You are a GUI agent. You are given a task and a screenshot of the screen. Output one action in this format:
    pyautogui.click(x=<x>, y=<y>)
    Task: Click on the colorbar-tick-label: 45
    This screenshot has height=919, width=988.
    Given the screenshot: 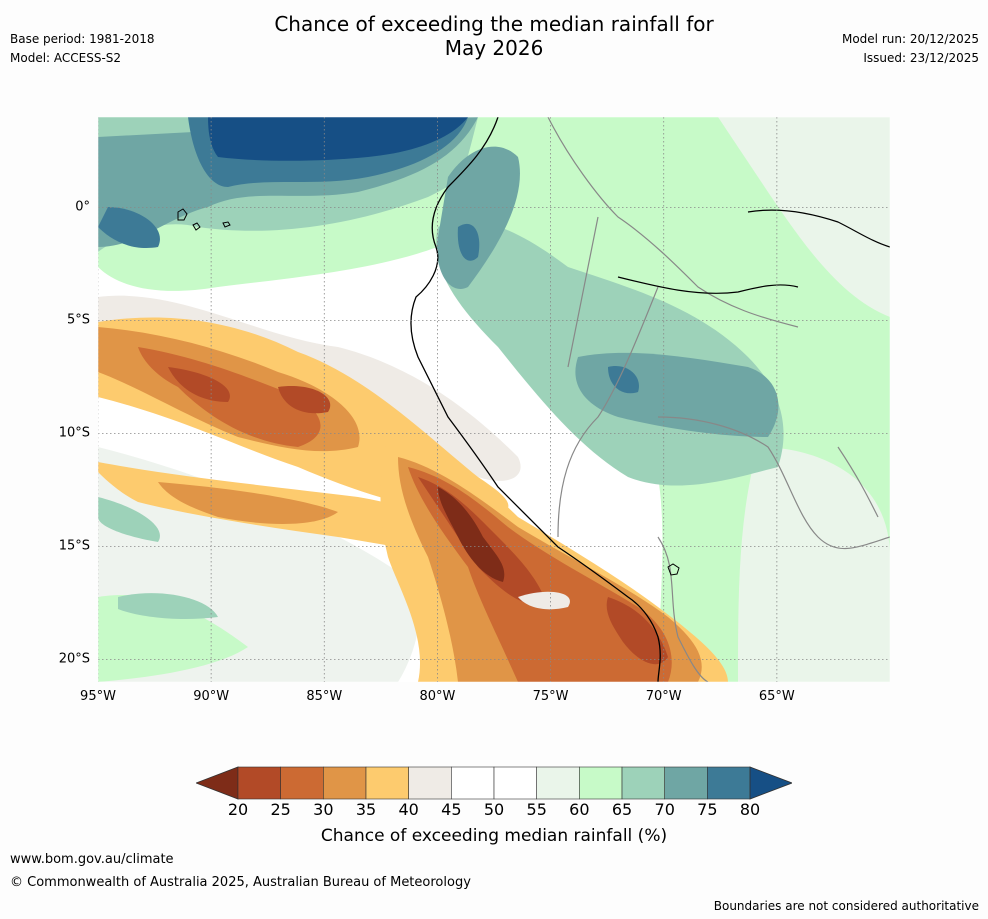 What is the action you would take?
    pyautogui.click(x=451, y=809)
    